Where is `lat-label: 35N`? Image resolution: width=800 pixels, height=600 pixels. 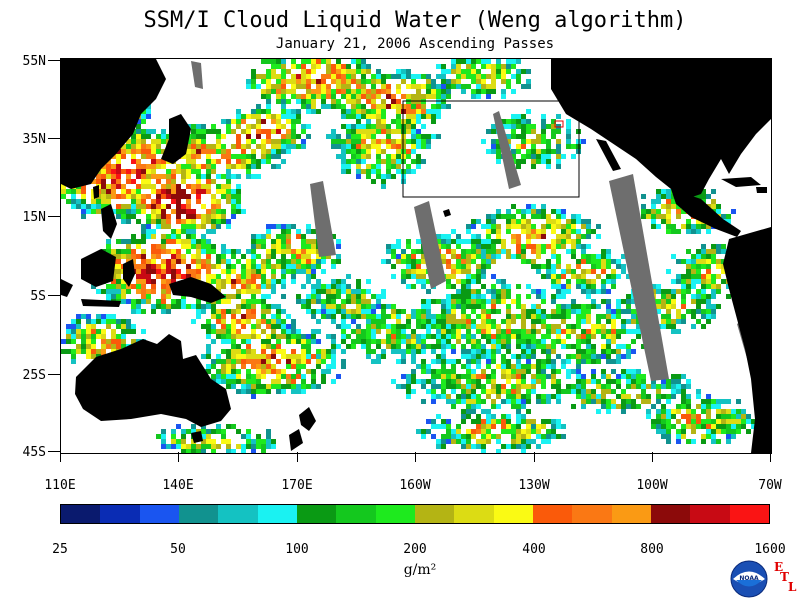 lat-label: 35N is located at coordinates (34, 139).